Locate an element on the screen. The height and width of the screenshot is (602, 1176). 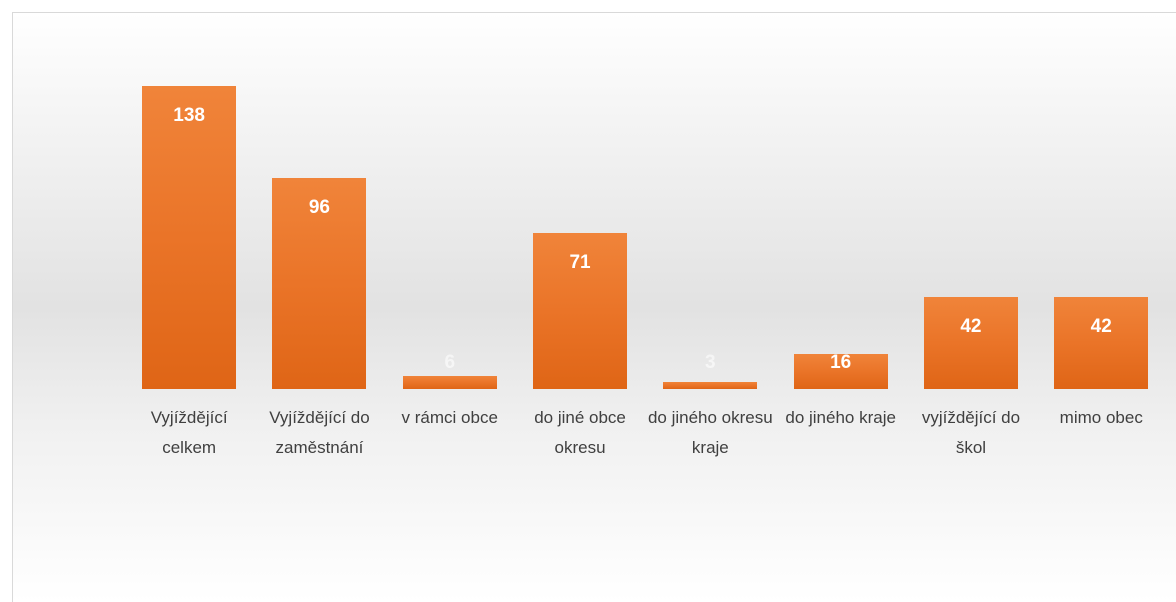
x-tick-label: do jiného kraje is located at coordinates (840, 417).